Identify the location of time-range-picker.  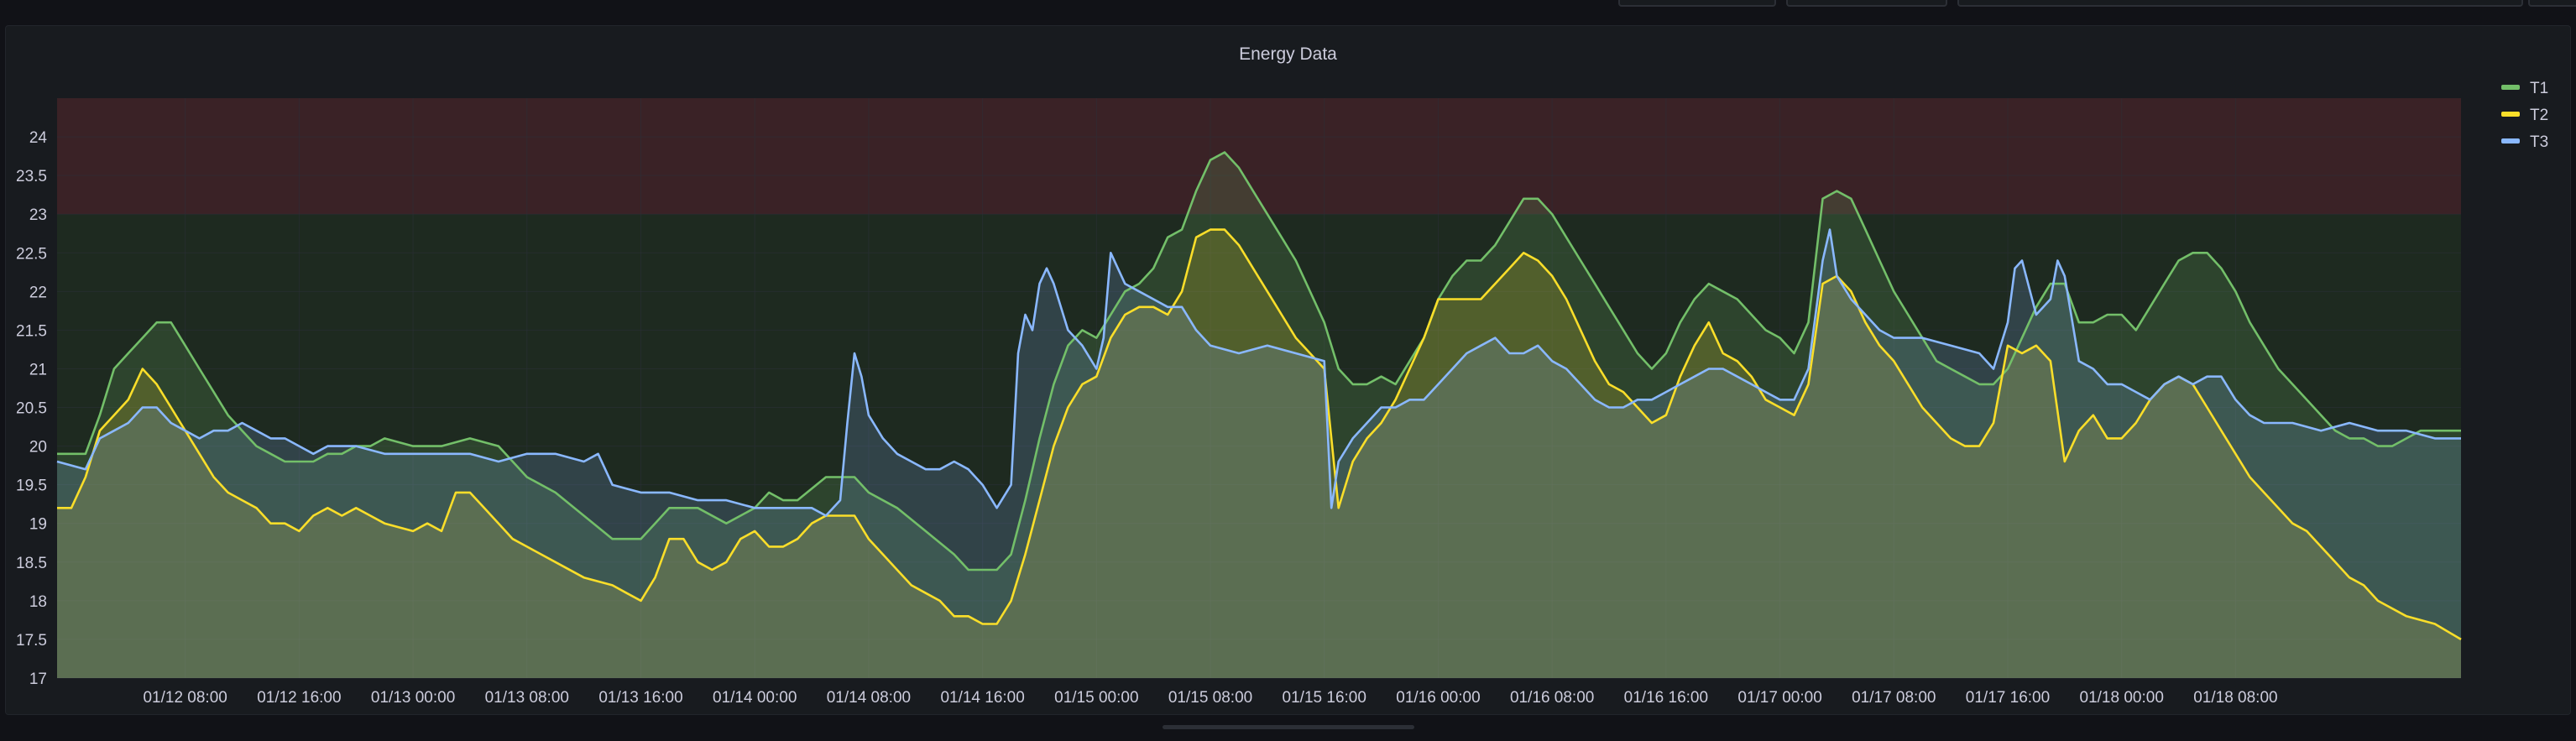
(1697, 3).